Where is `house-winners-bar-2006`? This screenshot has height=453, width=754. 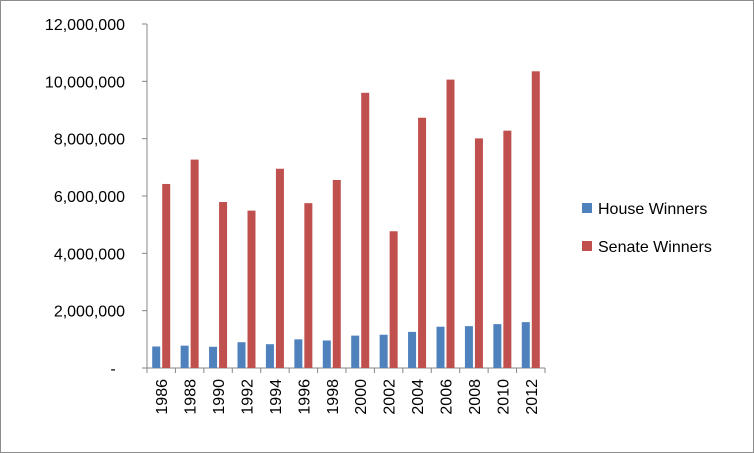
house-winners-bar-2006 is located at coordinates (440, 347).